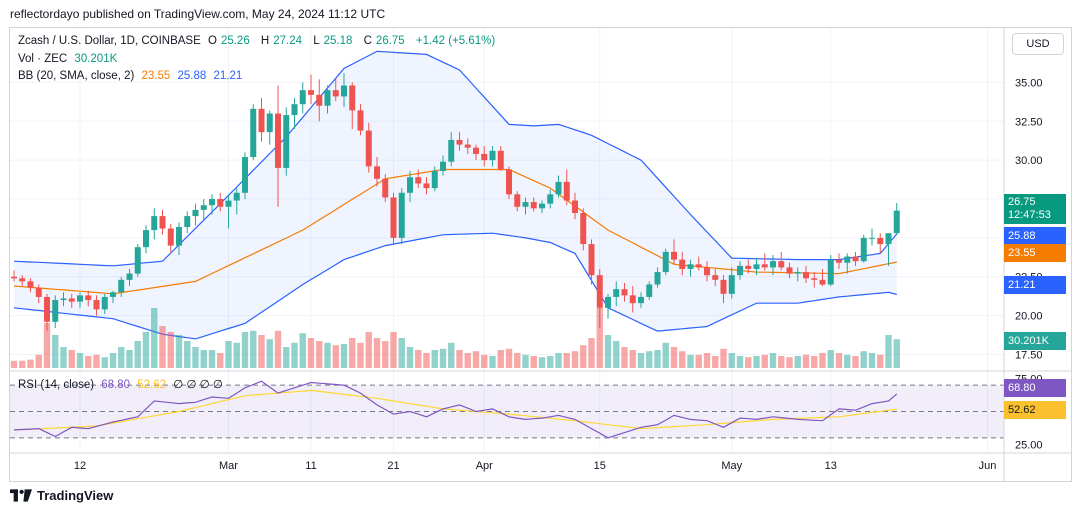  Describe the element at coordinates (43, 59) in the screenshot. I see `volume-label: Vol · ZEC` at that location.